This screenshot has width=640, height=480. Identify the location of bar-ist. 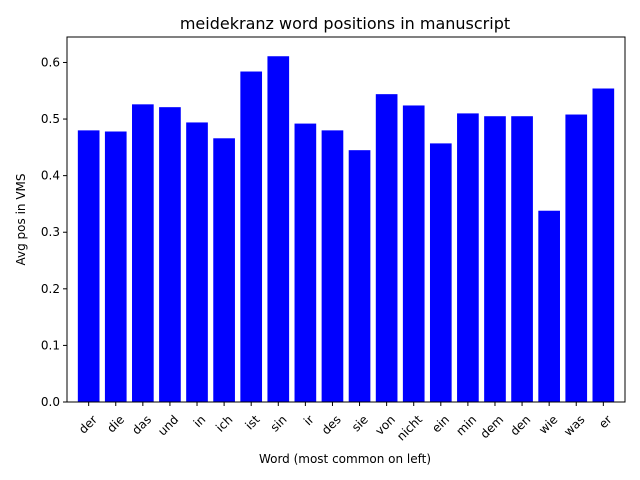
(251, 237).